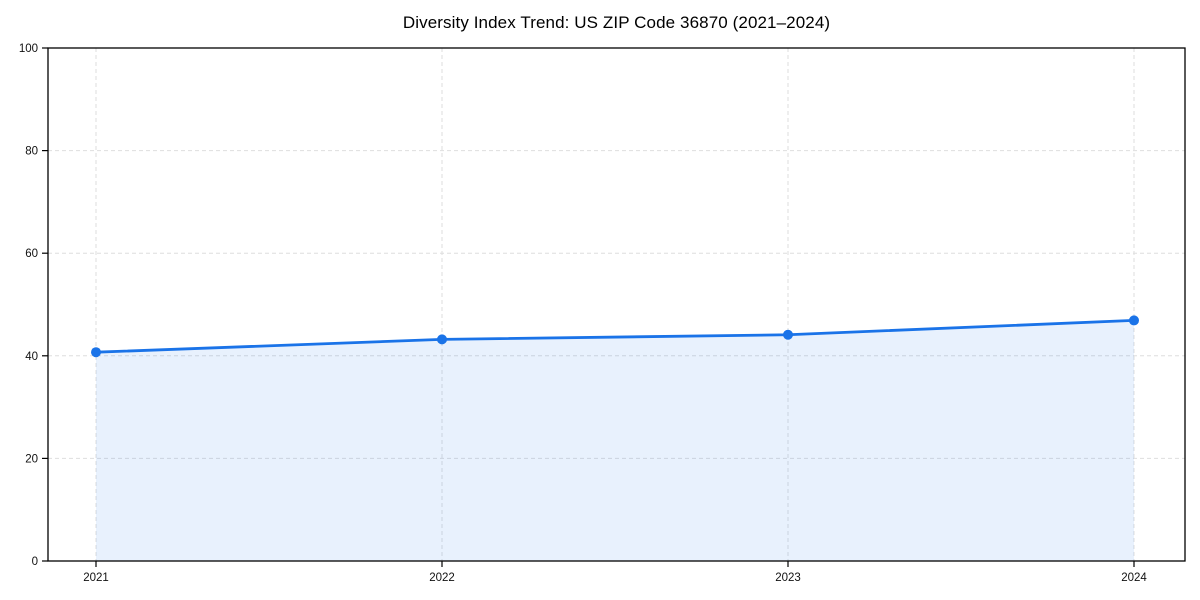 The image size is (1200, 600). I want to click on data-point-2024, so click(1134, 320).